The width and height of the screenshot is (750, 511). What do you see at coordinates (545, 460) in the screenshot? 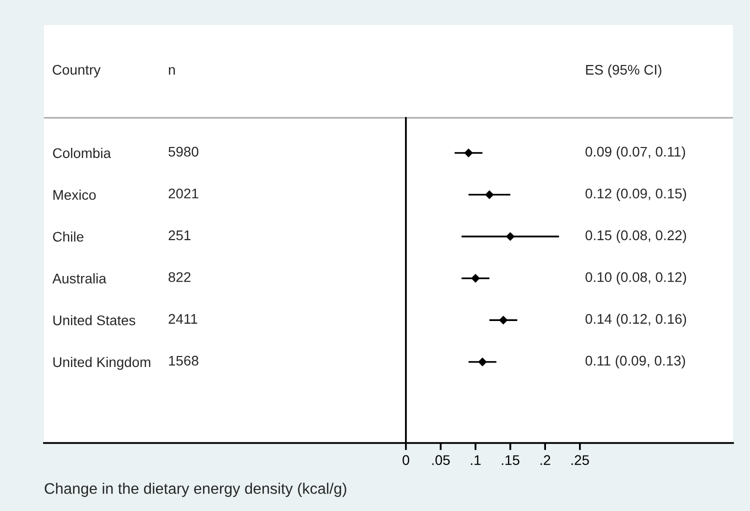
I see `x-tick-label: .2` at bounding box center [545, 460].